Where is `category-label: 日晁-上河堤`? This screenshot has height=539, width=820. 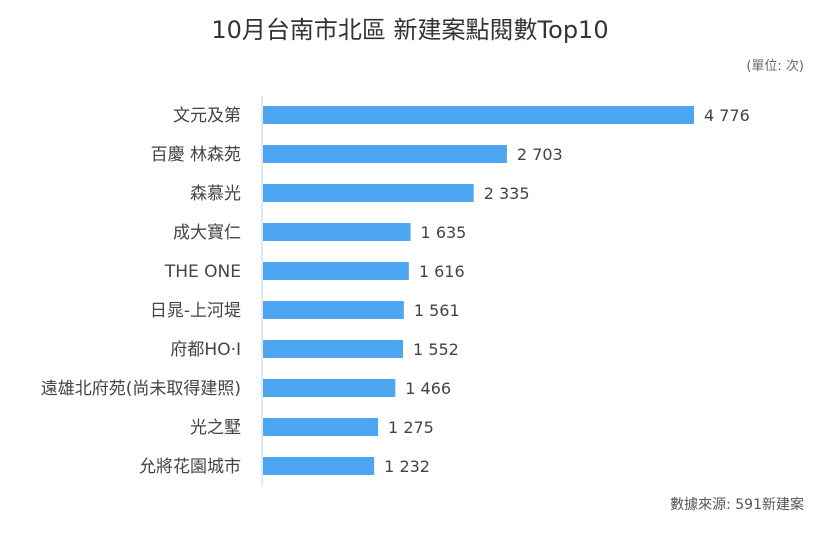 category-label: 日晁-上河堤 is located at coordinates (195, 311).